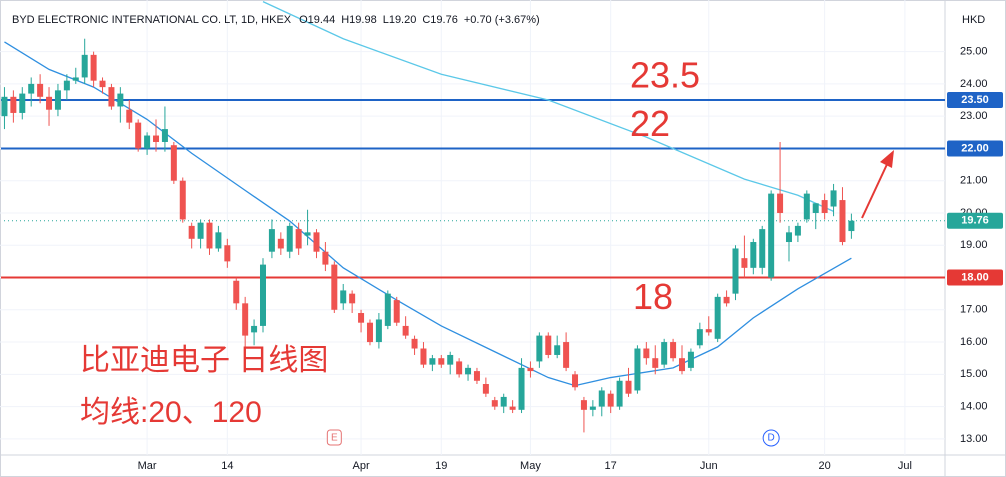 This screenshot has height=477, width=1006. I want to click on annotation: 22, so click(650, 123).